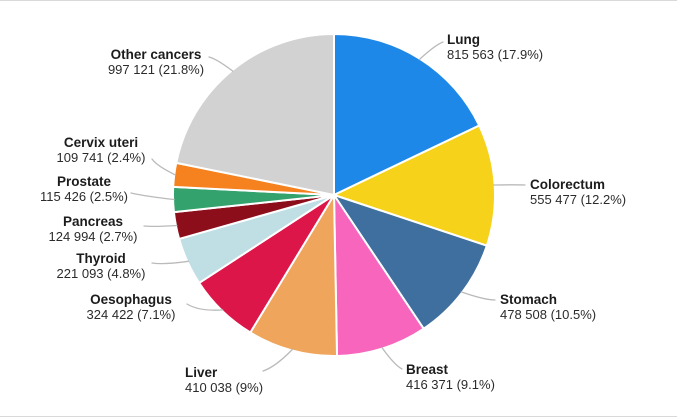  I want to click on slice-label-name: Stomach, so click(529, 299).